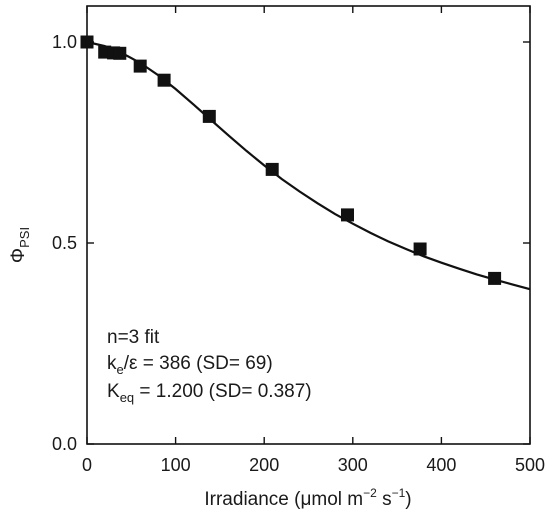  What do you see at coordinates (176, 465) in the screenshot?
I see `x-tick-label: 100` at bounding box center [176, 465].